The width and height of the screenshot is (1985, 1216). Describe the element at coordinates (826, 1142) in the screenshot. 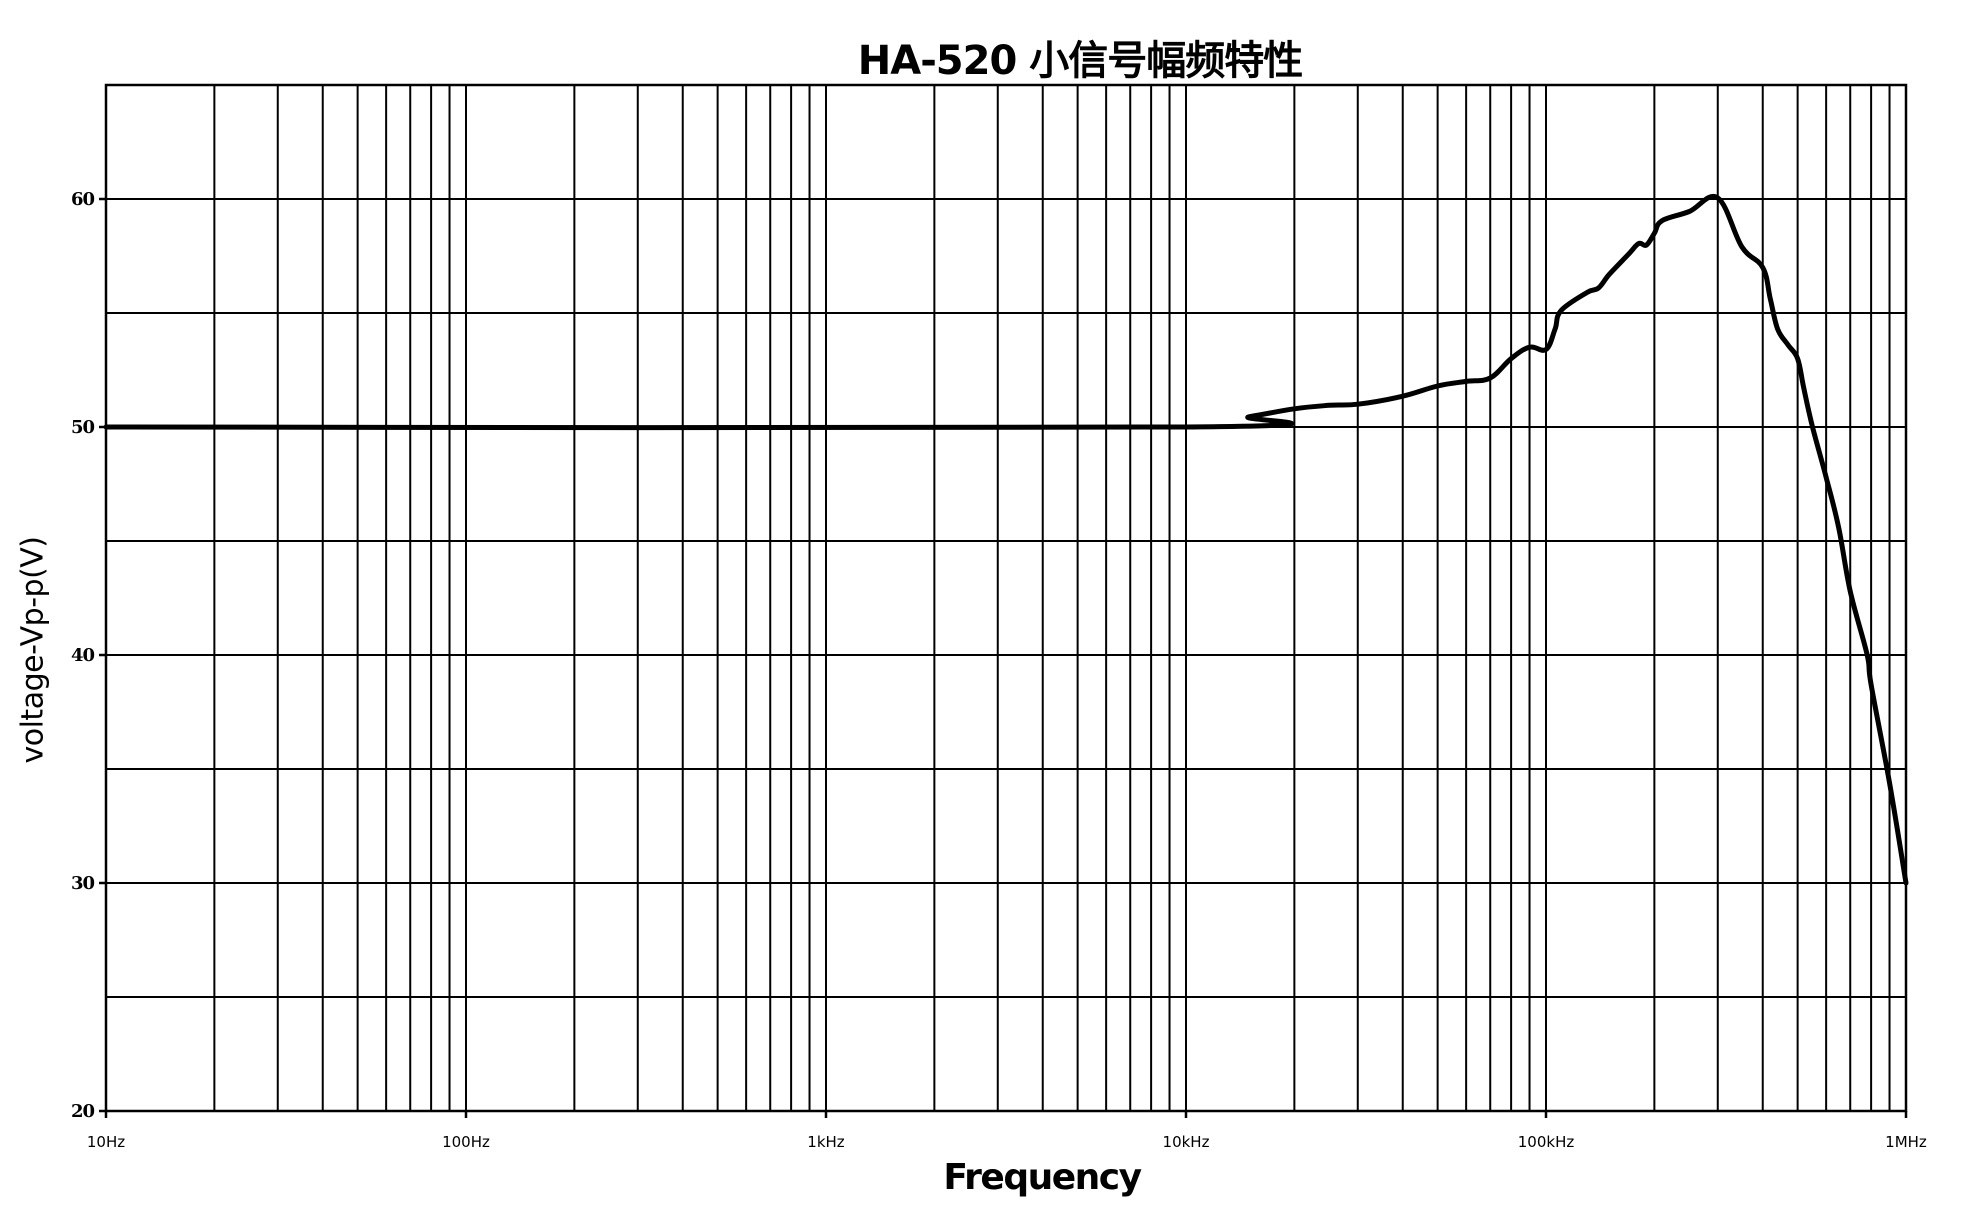

I see `x-tick-label: 1kHz` at that location.